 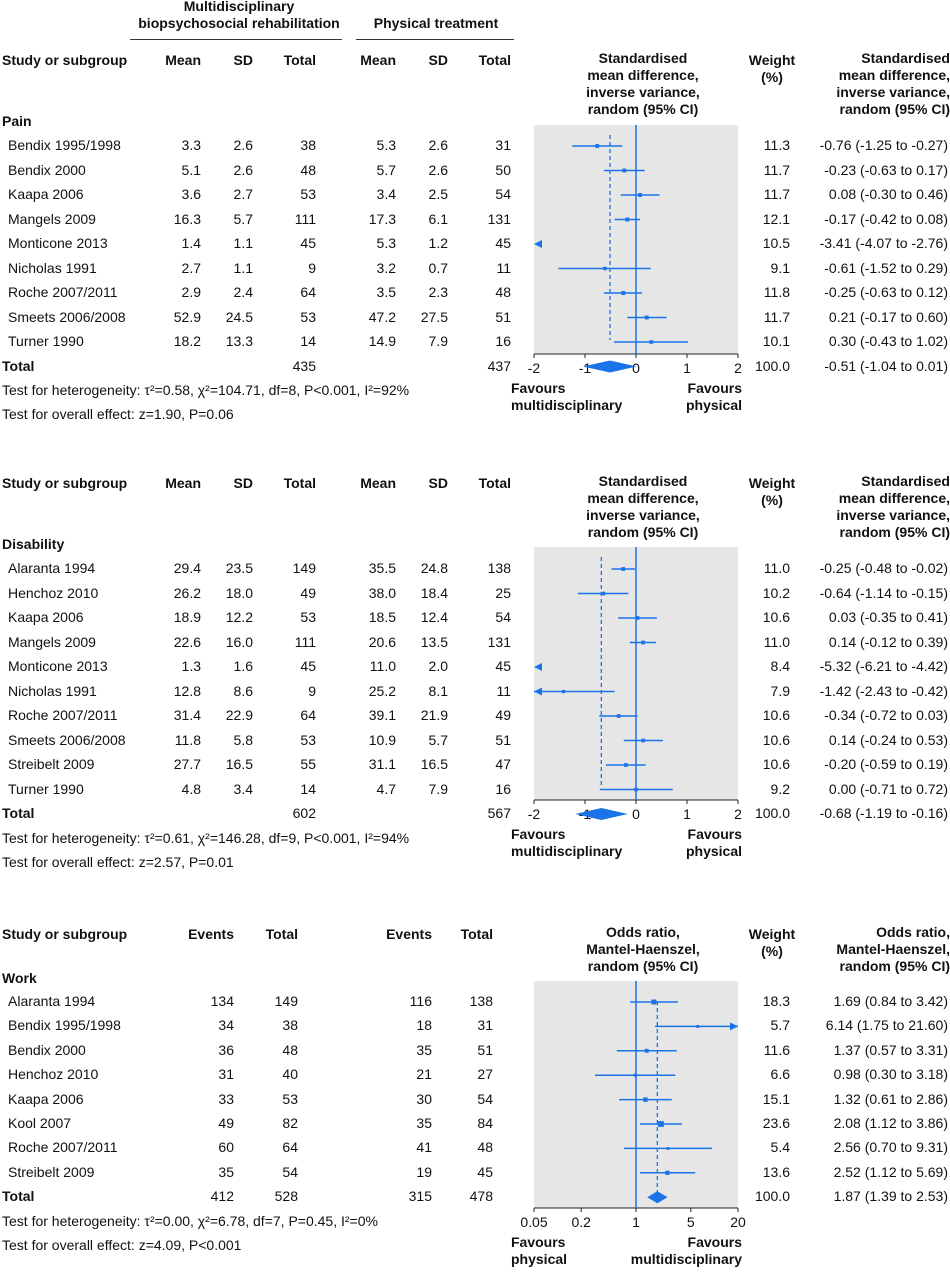 What do you see at coordinates (503, 739) in the screenshot?
I see `data-cell: 51` at bounding box center [503, 739].